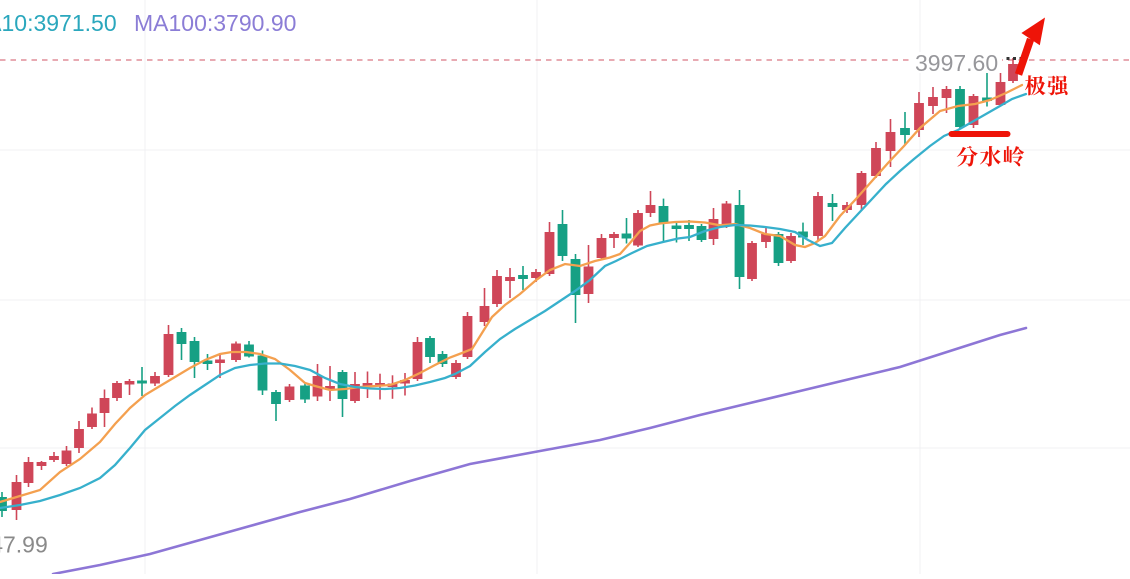  I want to click on svg-text: MA100:3790.90, so click(215, 23).